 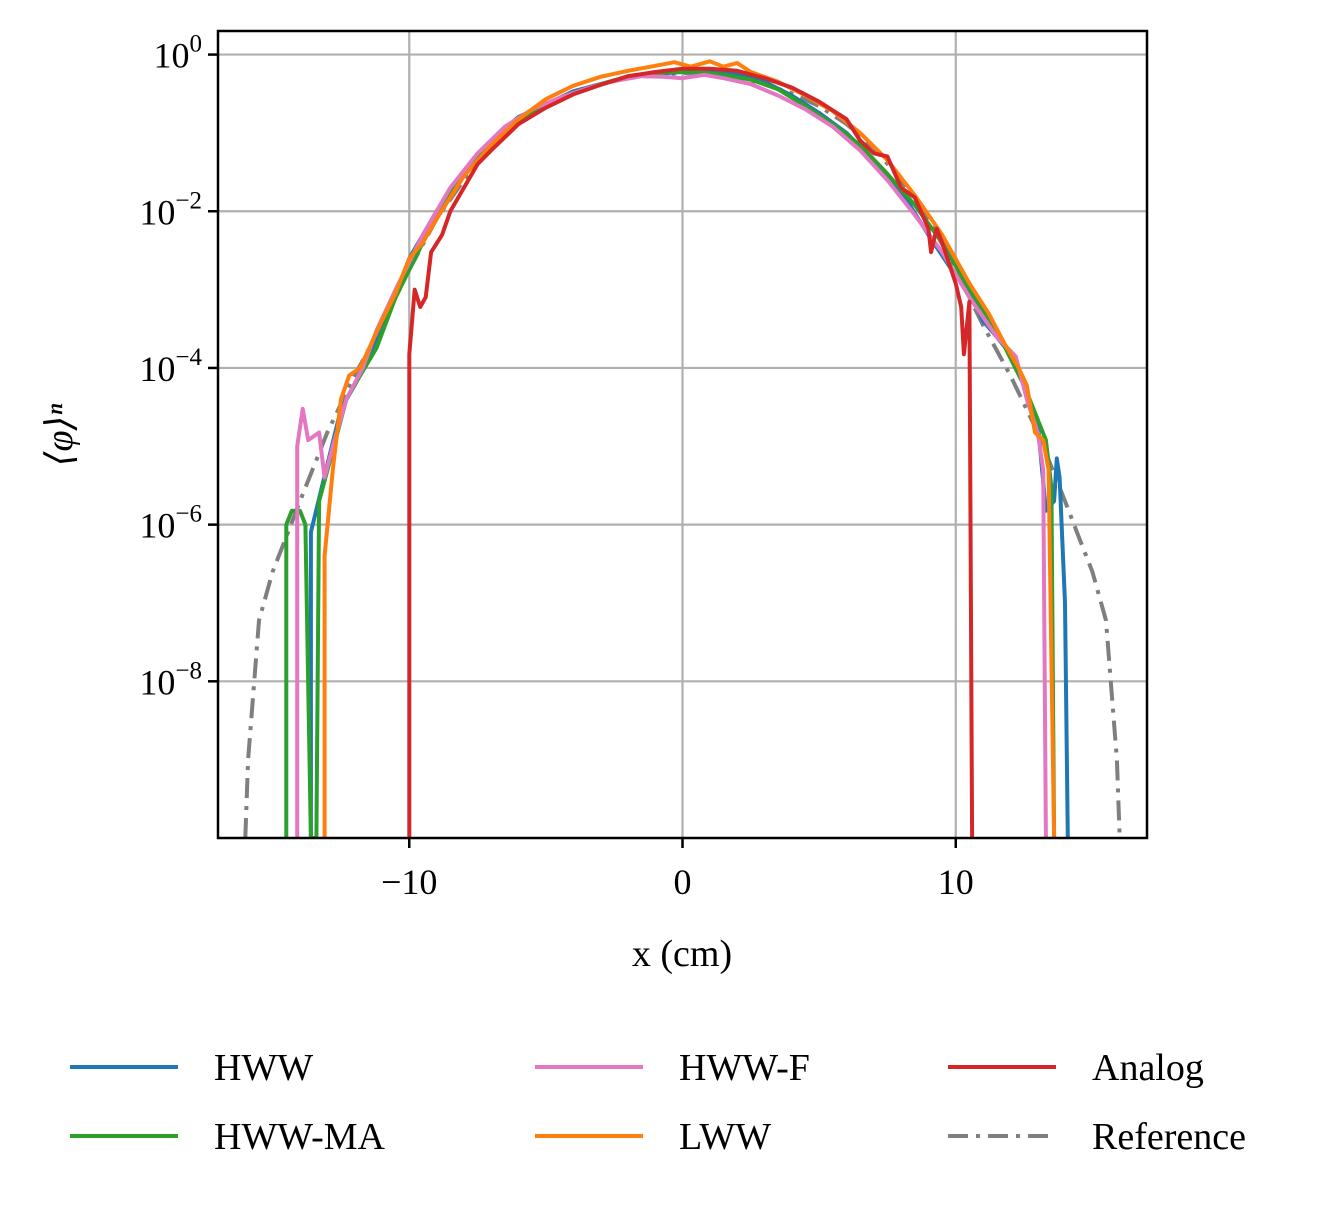 I want to click on x-tick-label: −10, so click(x=409, y=882).